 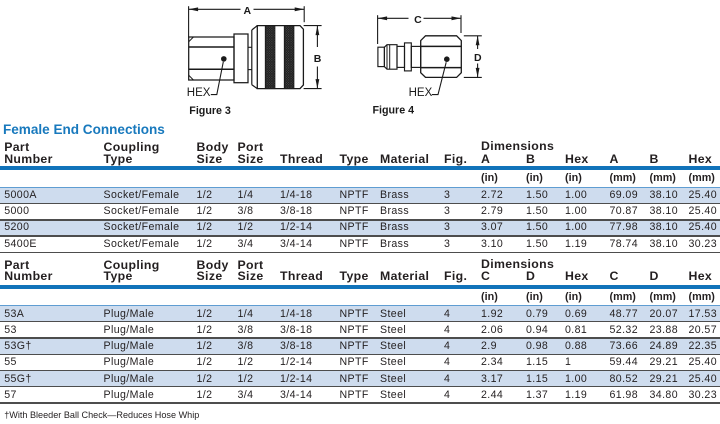 What do you see at coordinates (478, 58) in the screenshot?
I see `svg-text: D` at bounding box center [478, 58].